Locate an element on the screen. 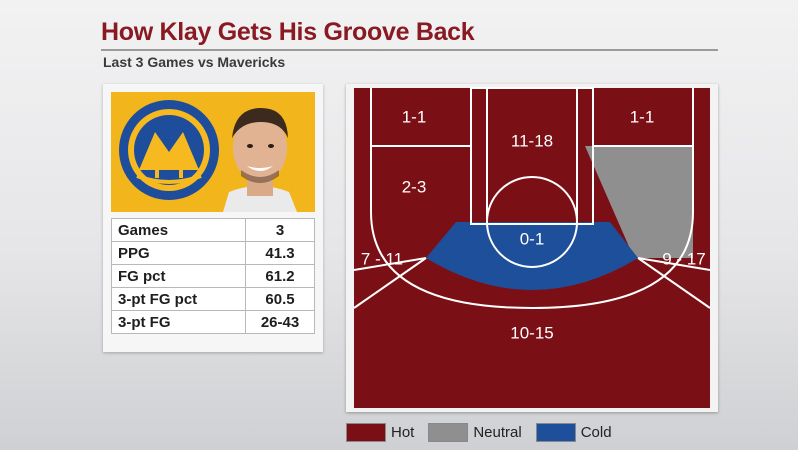  zone-label-restricted-area: 0-1 is located at coordinates (532, 238).